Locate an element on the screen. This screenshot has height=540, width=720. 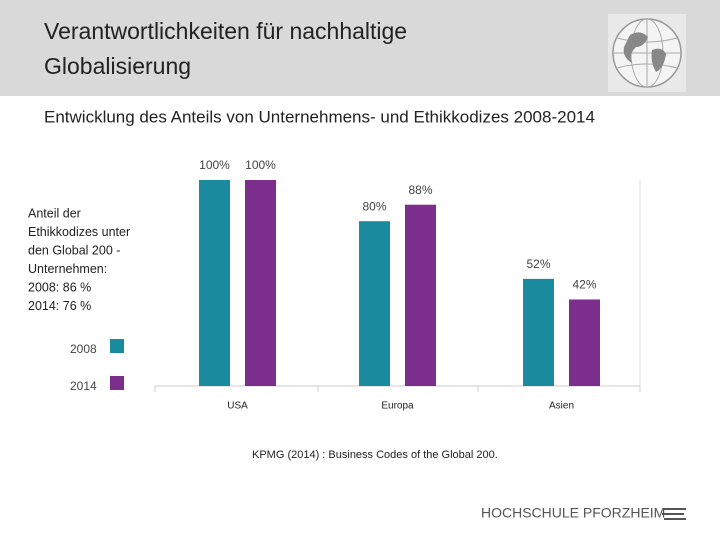
note-line: 2008: 86 % is located at coordinates (59, 287).